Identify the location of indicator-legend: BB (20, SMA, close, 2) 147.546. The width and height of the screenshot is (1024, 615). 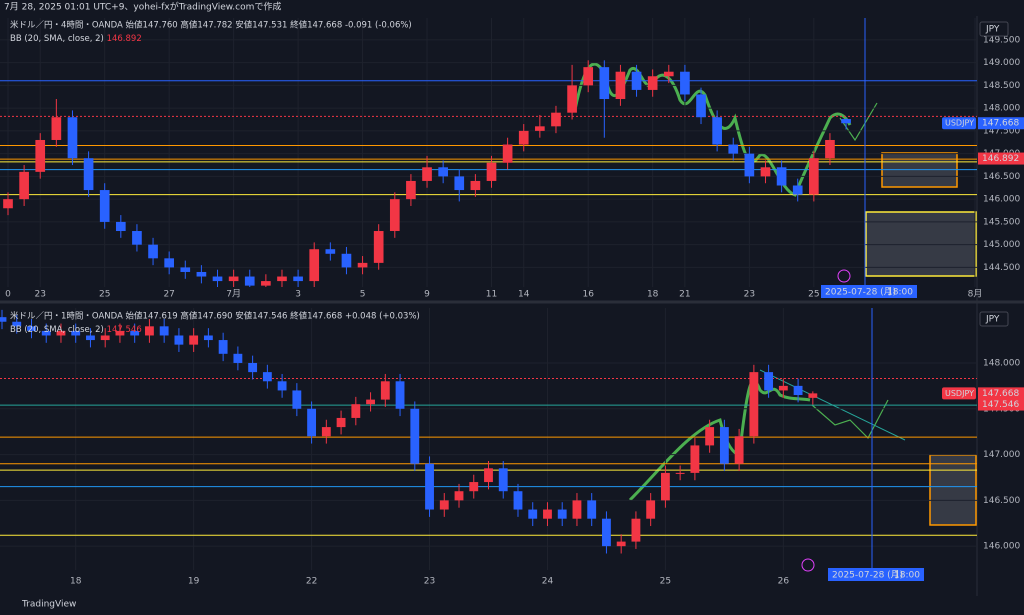
(76, 330).